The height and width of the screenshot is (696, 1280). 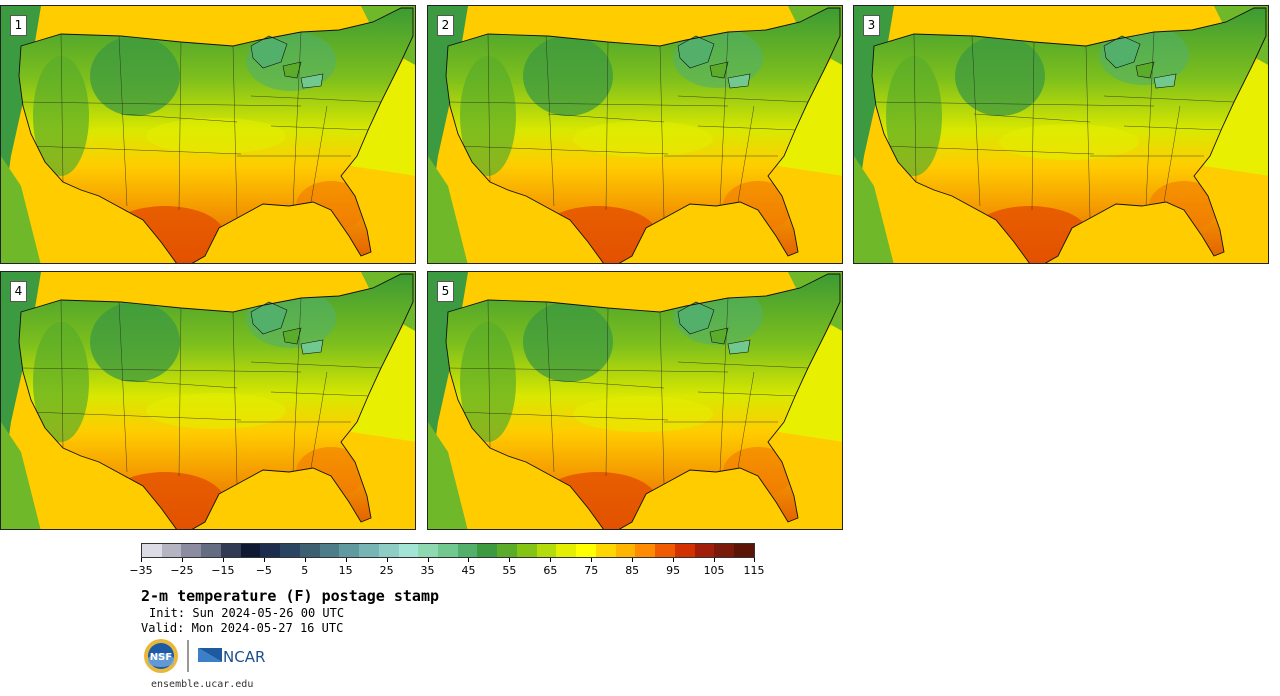 What do you see at coordinates (673, 570) in the screenshot?
I see `colorbar-tick-label: 95` at bounding box center [673, 570].